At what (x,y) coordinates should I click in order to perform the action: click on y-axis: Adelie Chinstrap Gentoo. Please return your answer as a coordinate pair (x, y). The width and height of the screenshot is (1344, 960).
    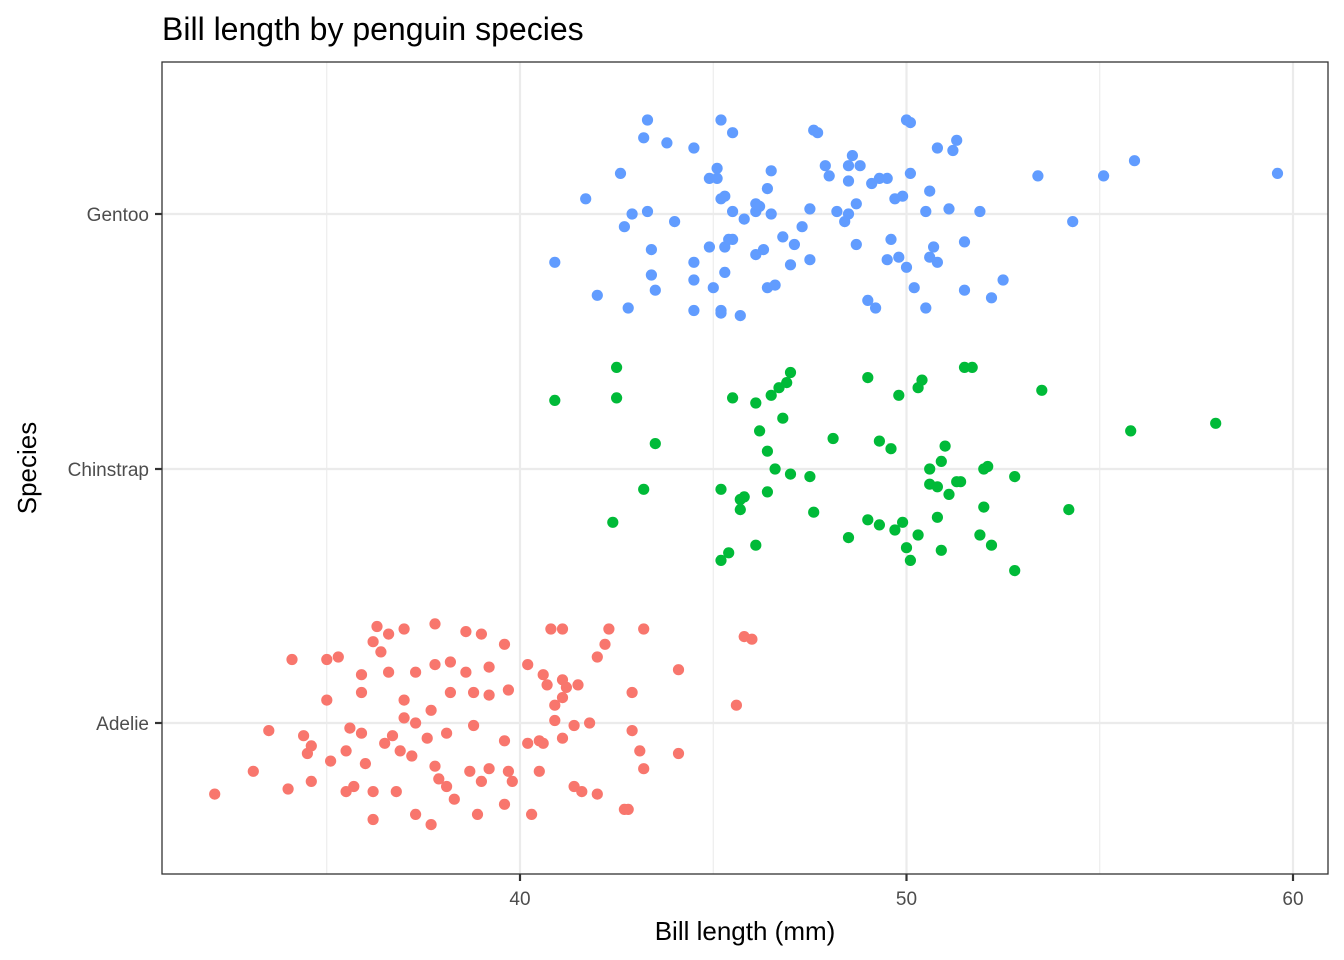
    Looking at the image, I should click on (115, 470).